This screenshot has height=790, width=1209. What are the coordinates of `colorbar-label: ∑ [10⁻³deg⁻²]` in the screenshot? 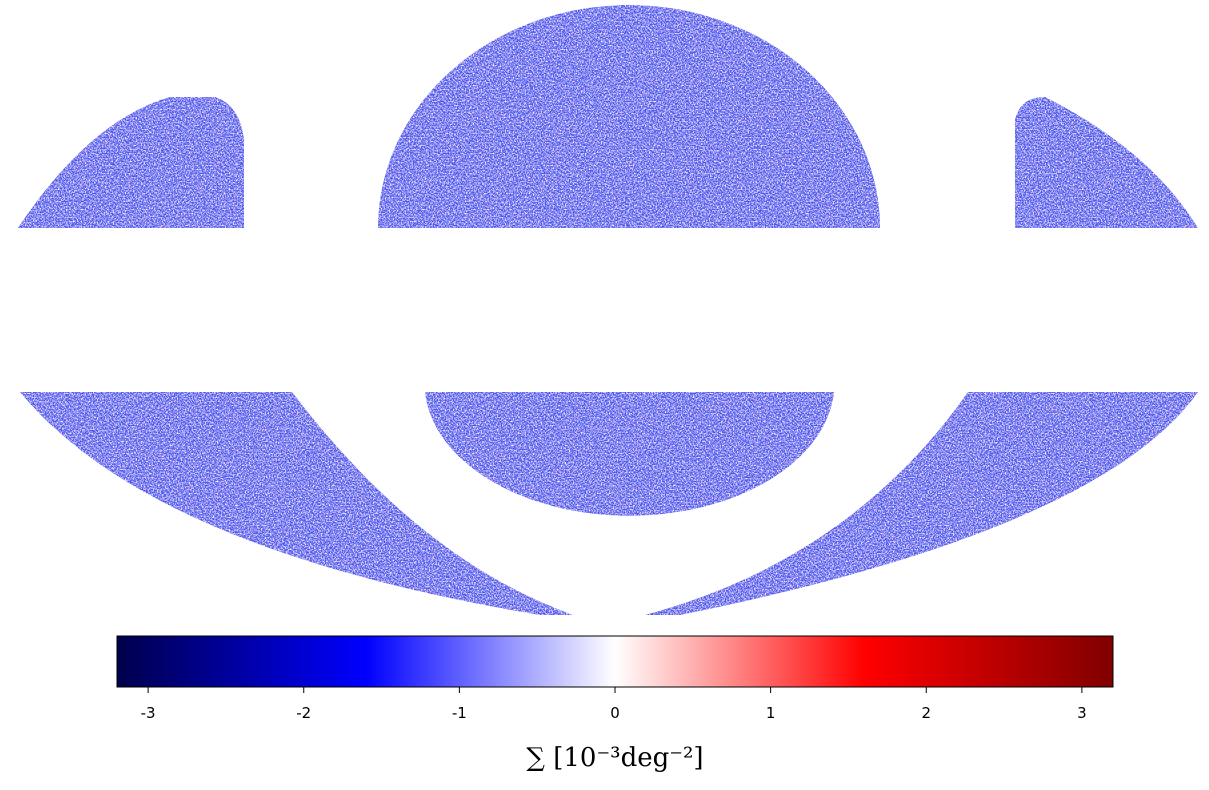 It's located at (614, 758).